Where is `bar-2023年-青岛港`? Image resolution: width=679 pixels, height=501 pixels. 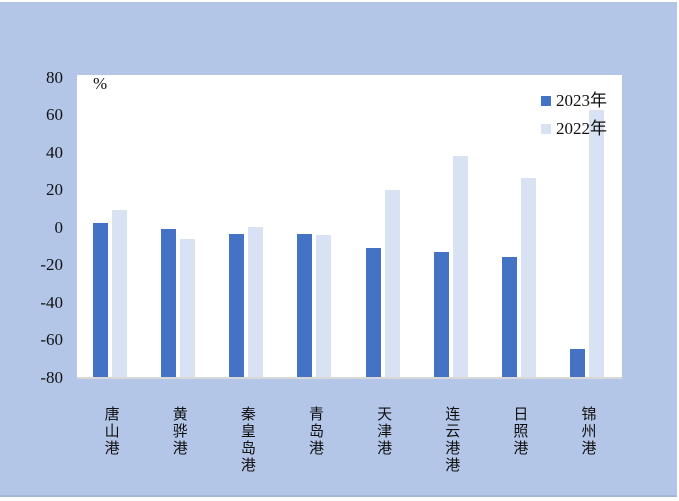 bar-2023年-青岛港 is located at coordinates (305, 305).